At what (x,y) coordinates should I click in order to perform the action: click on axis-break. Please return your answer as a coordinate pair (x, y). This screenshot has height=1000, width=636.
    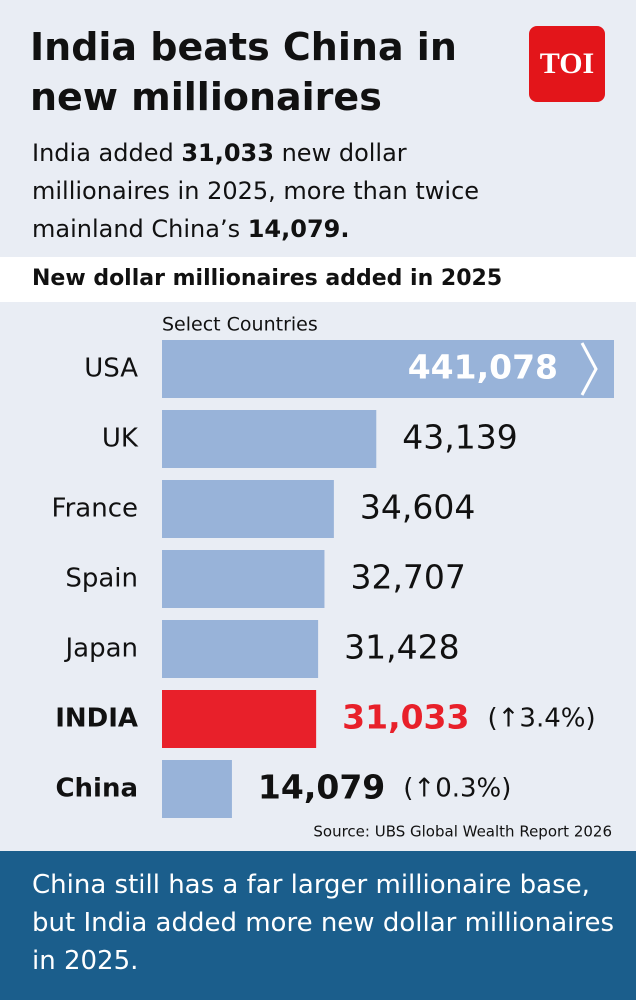
    Looking at the image, I should click on (589, 369).